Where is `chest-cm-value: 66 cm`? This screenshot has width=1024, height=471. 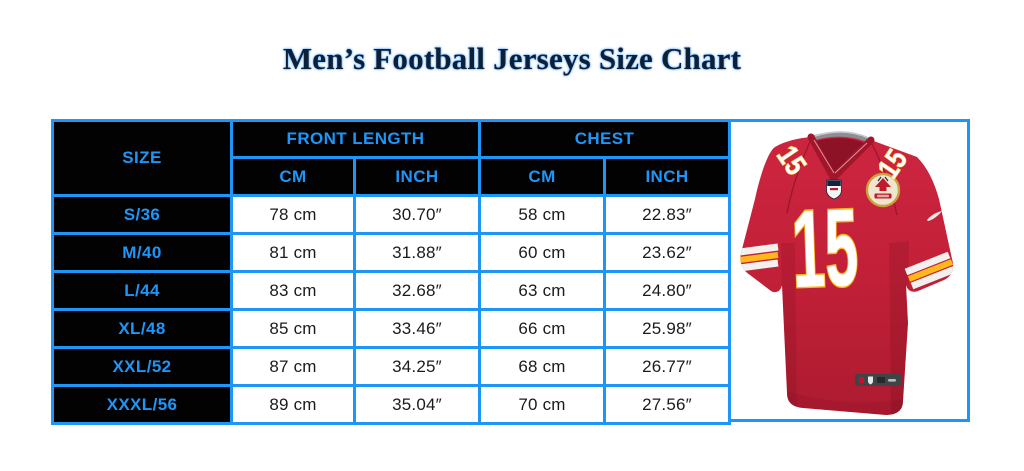
chest-cm-value: 66 cm is located at coordinates (542, 328).